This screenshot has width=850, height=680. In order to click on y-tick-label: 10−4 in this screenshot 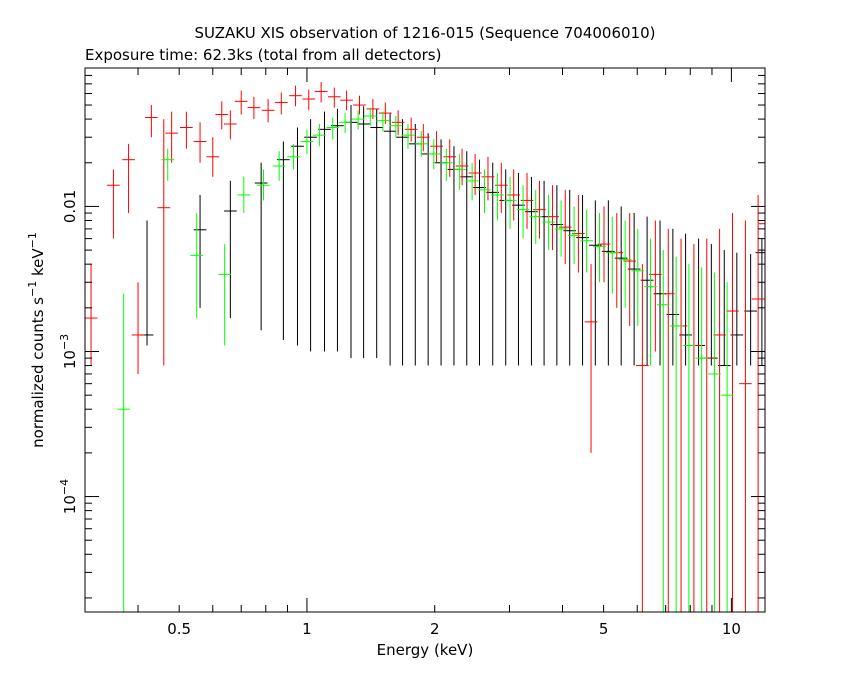, I will do `click(68, 496)`.